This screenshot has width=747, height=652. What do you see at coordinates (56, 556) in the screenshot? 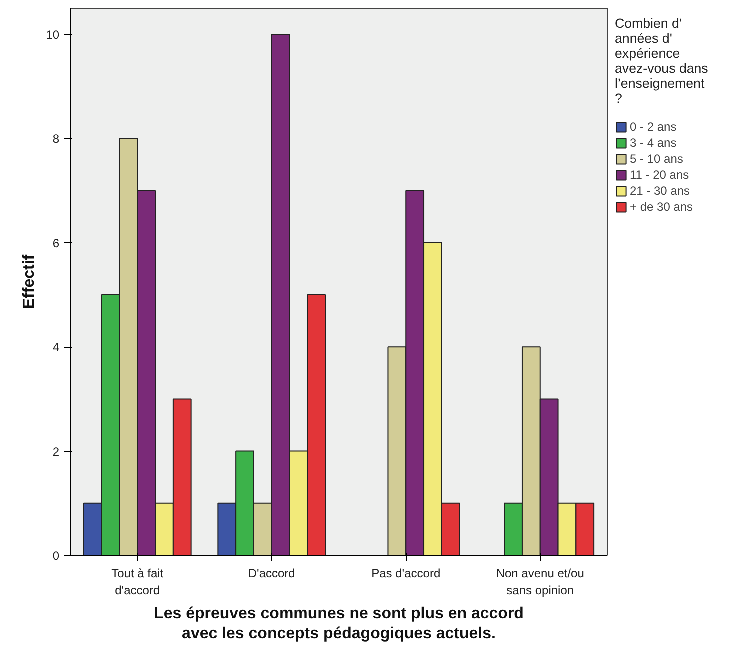
I see `y-tick-label: 0` at bounding box center [56, 556].